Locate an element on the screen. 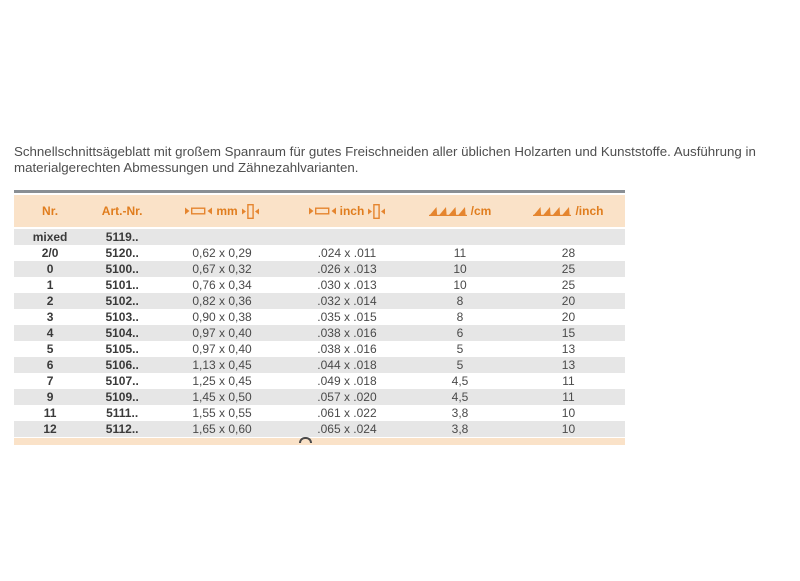 The image size is (800, 581). table-row: 11 5111.. 1,55 x 0,55 .061 x .022 3,8 10 is located at coordinates (319, 413).